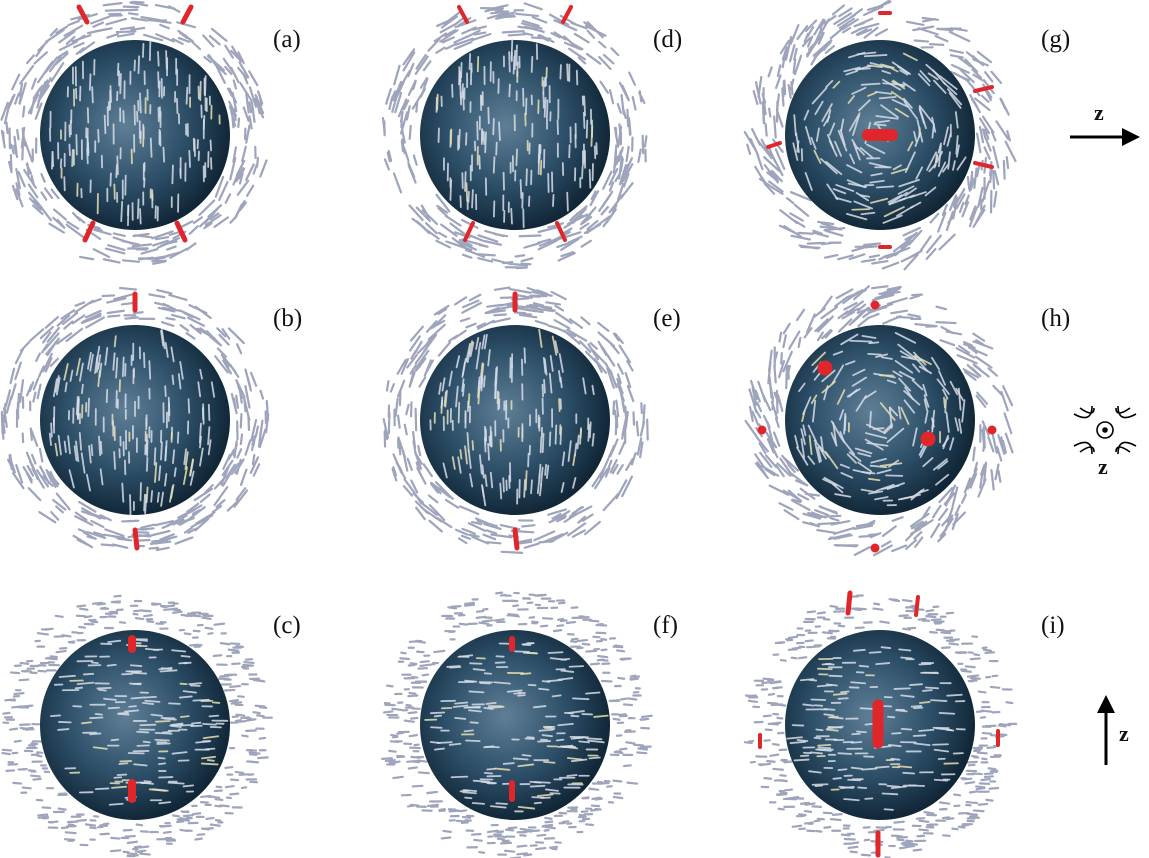 The width and height of the screenshot is (1149, 858). I want to click on sphere-panel-d, so click(514, 136).